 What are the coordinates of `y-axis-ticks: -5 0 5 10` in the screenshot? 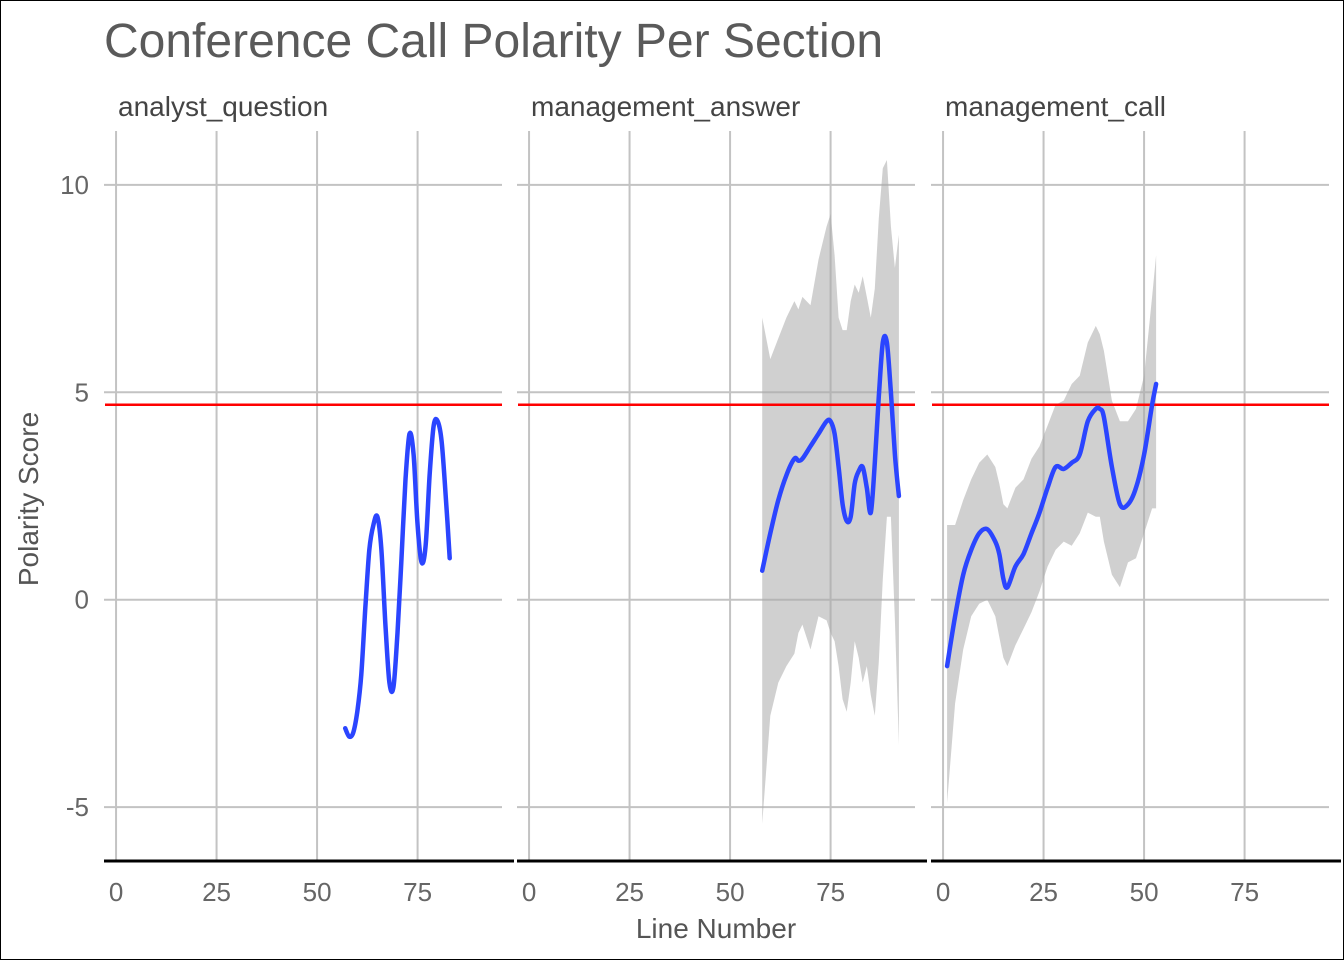 It's located at (74, 496).